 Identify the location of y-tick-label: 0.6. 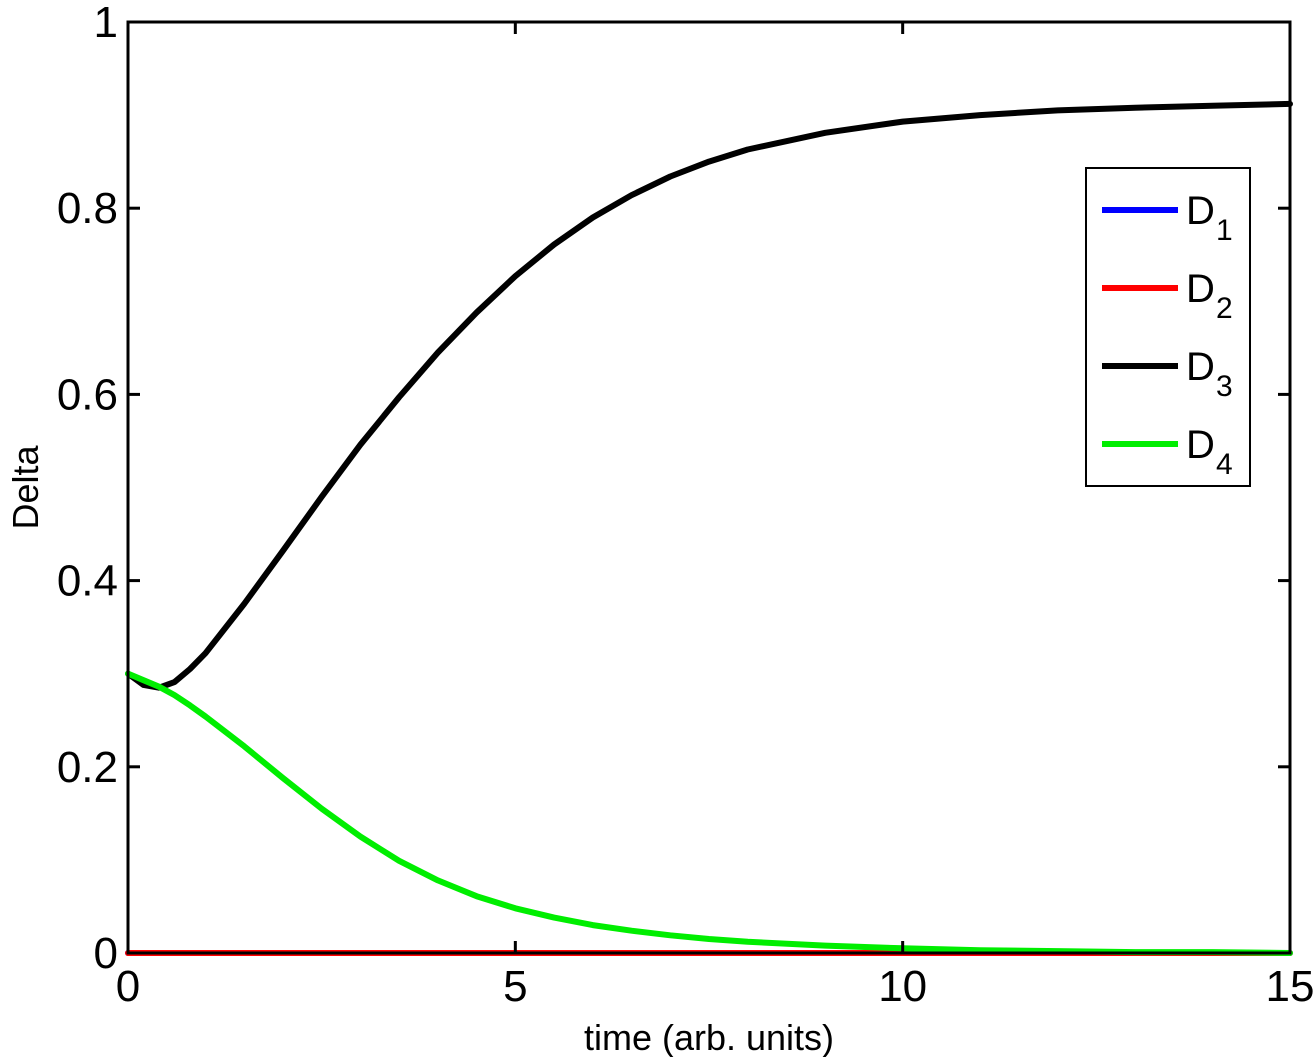
(87, 394).